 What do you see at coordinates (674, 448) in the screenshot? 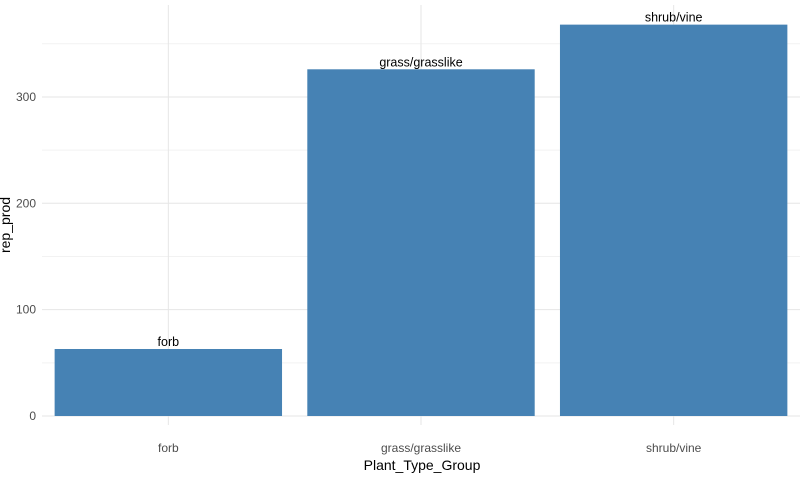
I see `x-tick-label: shrub/vine` at bounding box center [674, 448].